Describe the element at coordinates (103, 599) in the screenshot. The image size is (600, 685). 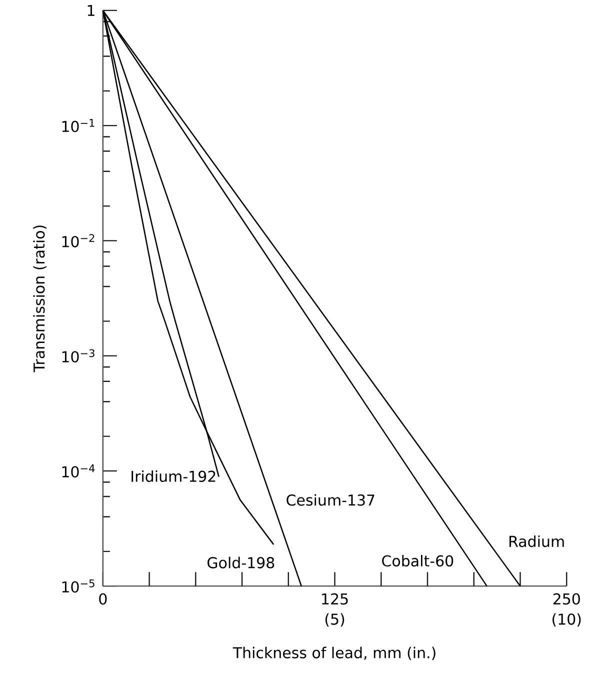
I see `x-tick-label: 0` at that location.